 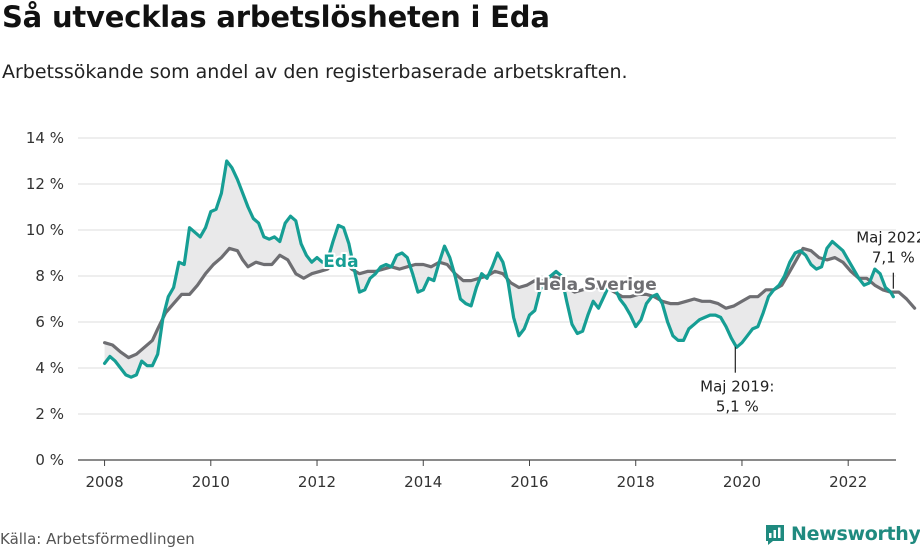 I want to click on y-tick-label: 12 %, so click(x=45, y=184).